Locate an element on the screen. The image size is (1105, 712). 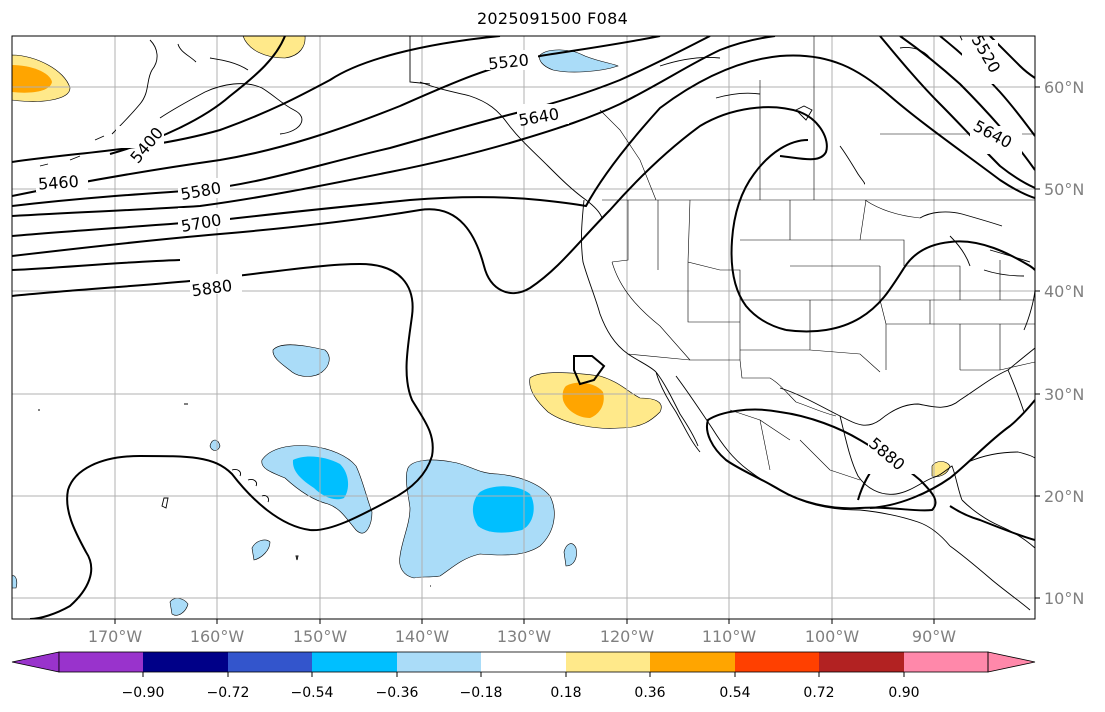
latitude-axis: 60°N 50°N 40°N 30°N 20°N 10°N is located at coordinates (1059, 343).